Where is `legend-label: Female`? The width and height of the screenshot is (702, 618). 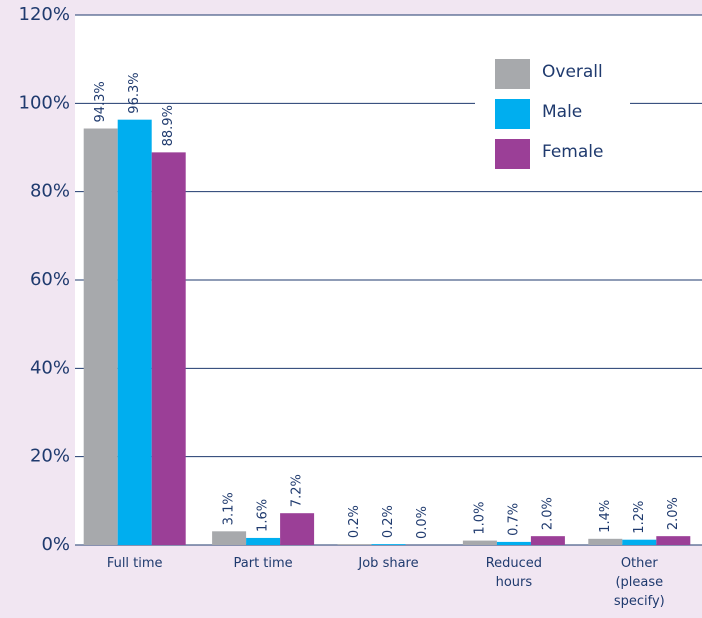 legend-label: Female is located at coordinates (572, 152).